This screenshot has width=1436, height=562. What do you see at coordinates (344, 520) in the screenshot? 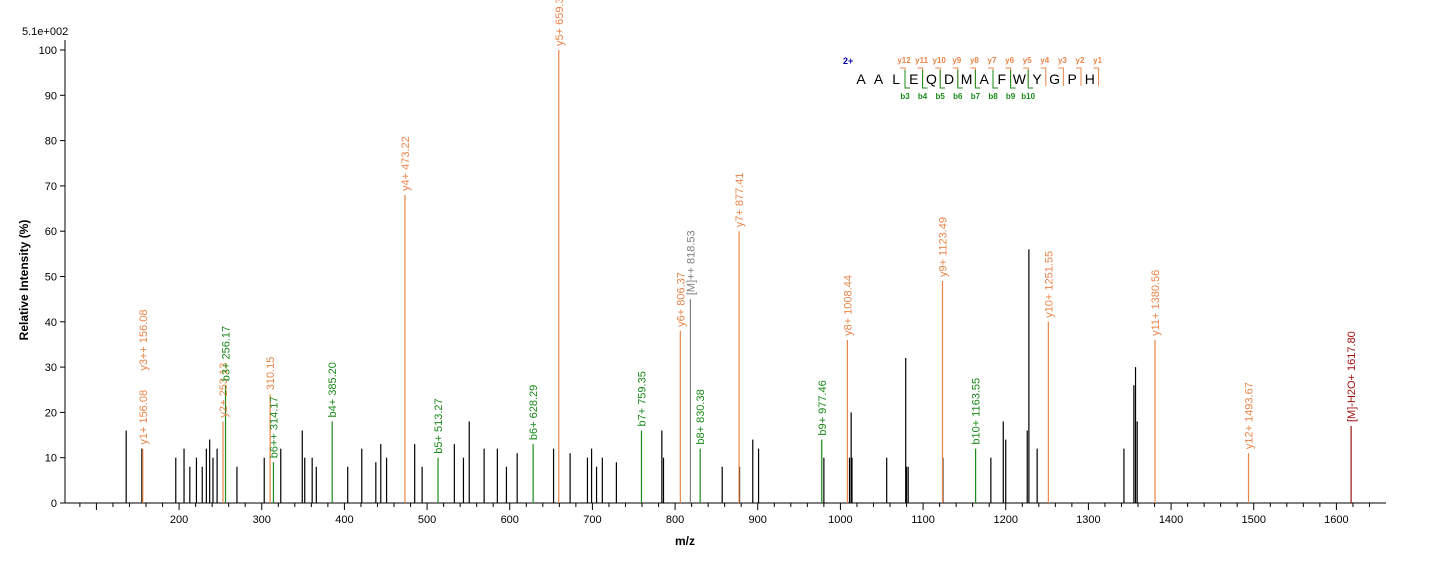
I see `x-tick-label-400: 400` at bounding box center [344, 520].